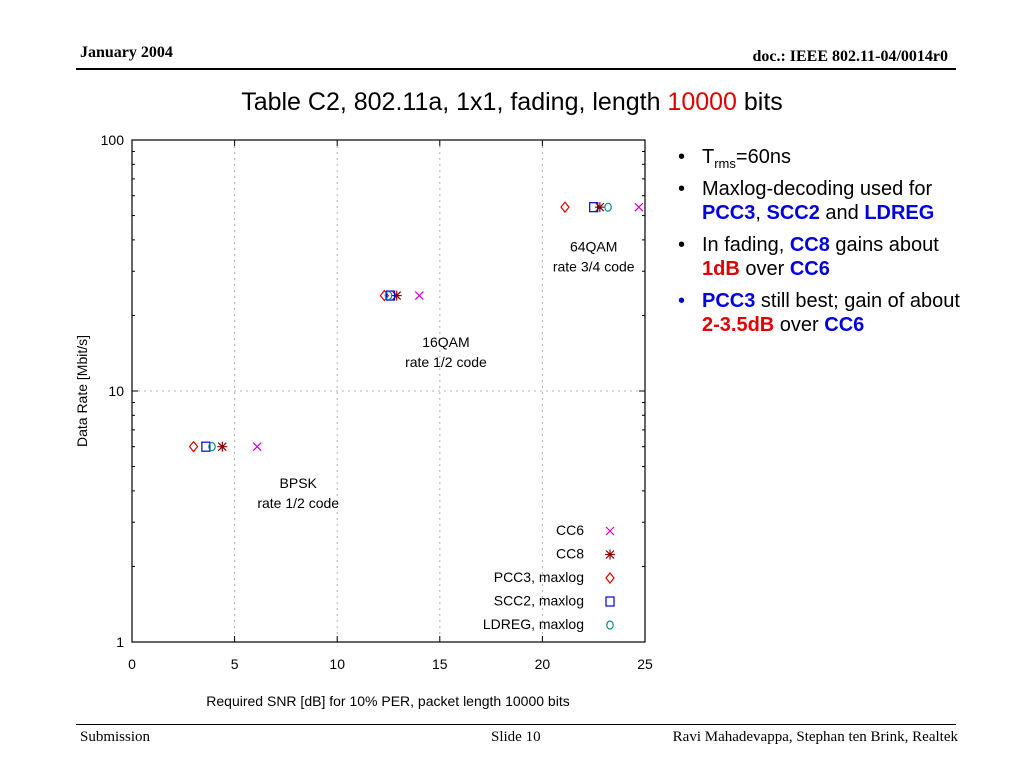 This screenshot has height=768, width=1024. I want to click on best-text: still best; gain of about, so click(857, 301).